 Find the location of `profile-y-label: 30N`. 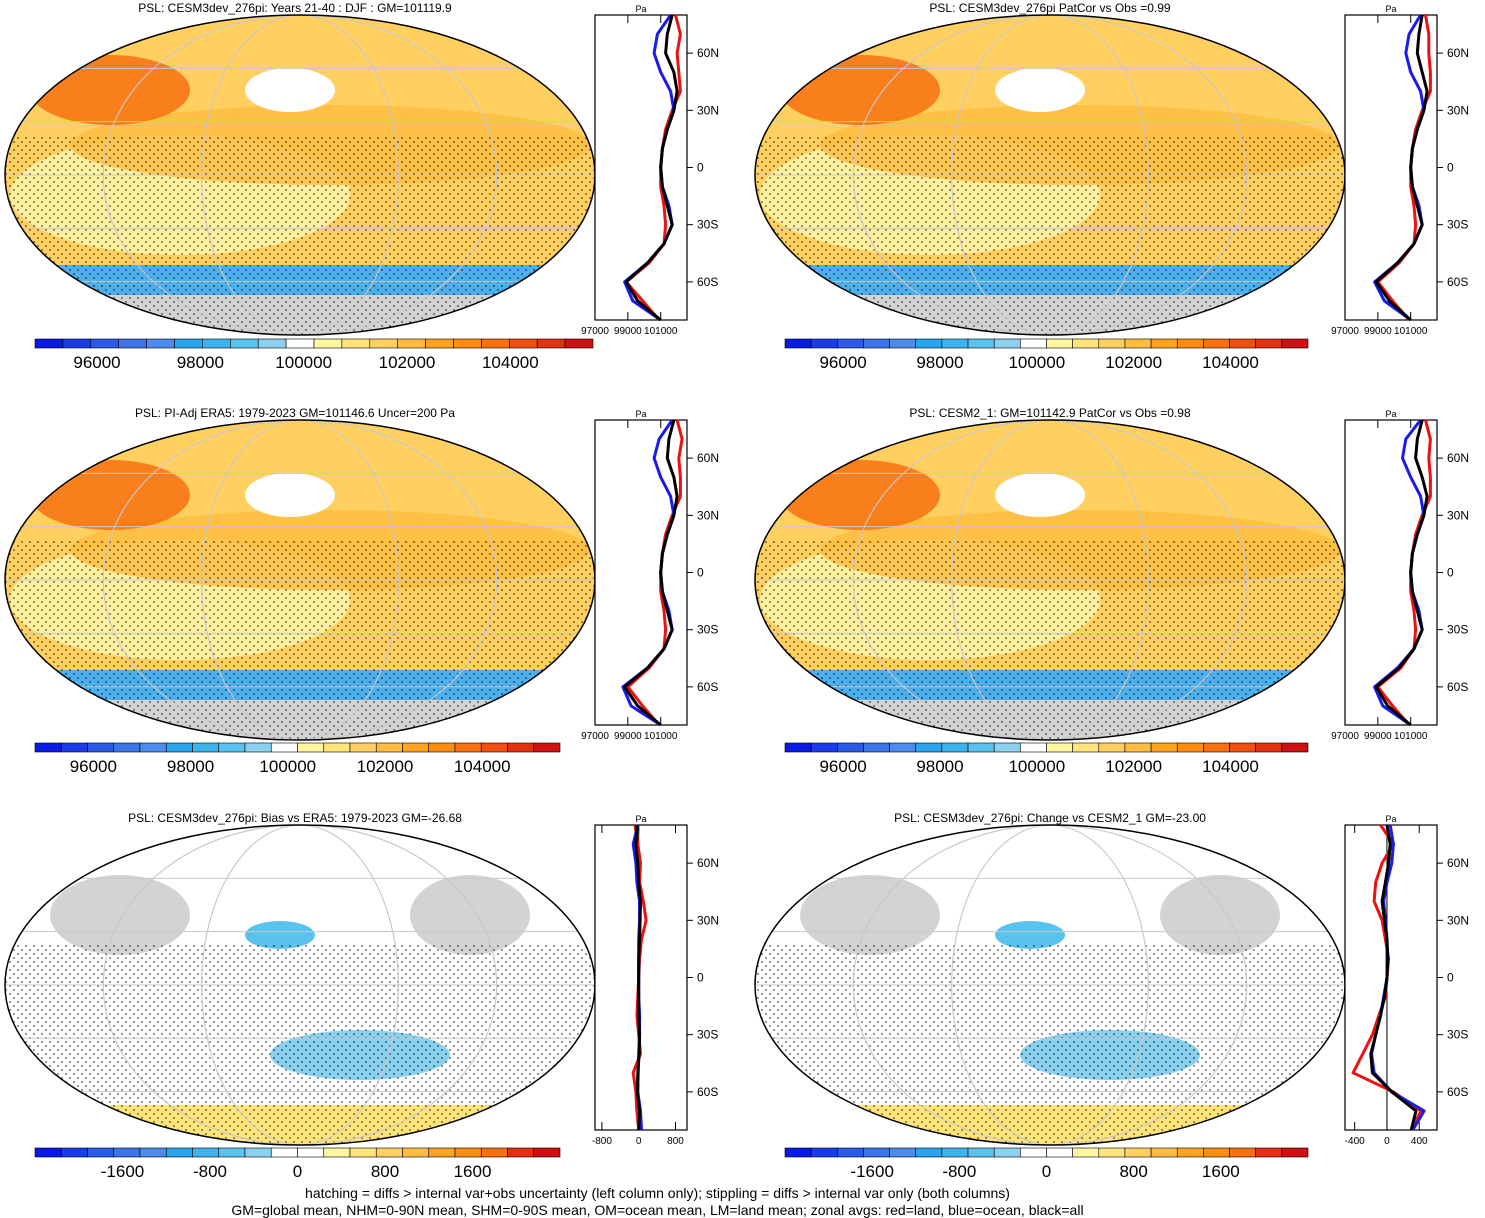

profile-y-label: 30N is located at coordinates (708, 920).